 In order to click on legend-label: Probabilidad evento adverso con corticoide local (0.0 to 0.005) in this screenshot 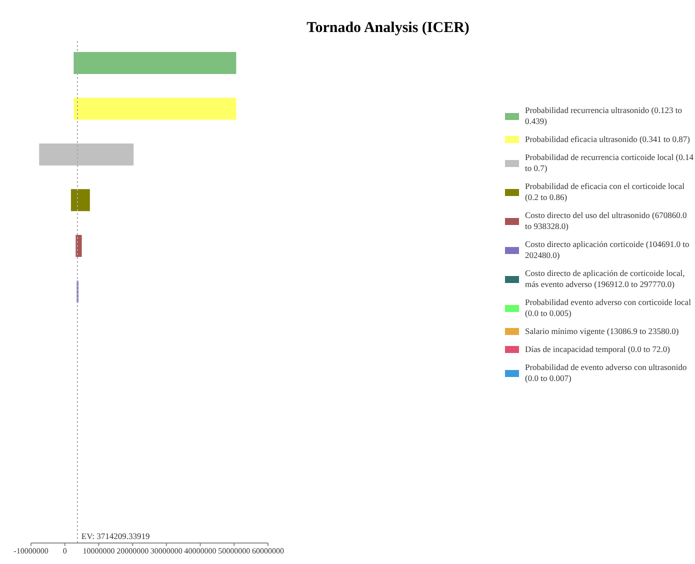, I will do `click(608, 308)`.